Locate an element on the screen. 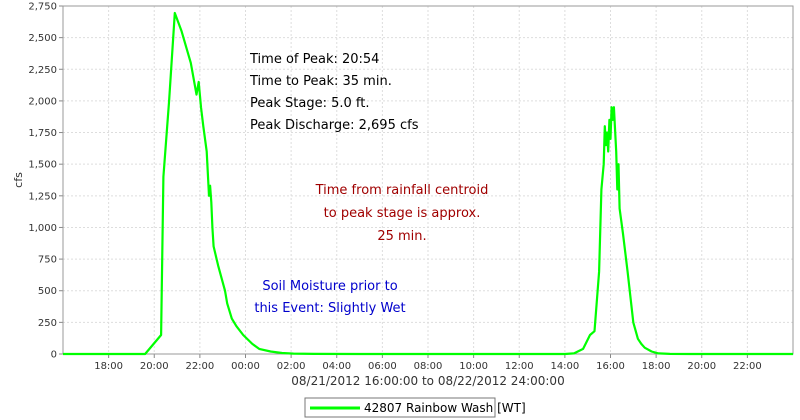 Image resolution: width=800 pixels, height=420 pixels. y-tick-label: 1,250 is located at coordinates (42, 196).